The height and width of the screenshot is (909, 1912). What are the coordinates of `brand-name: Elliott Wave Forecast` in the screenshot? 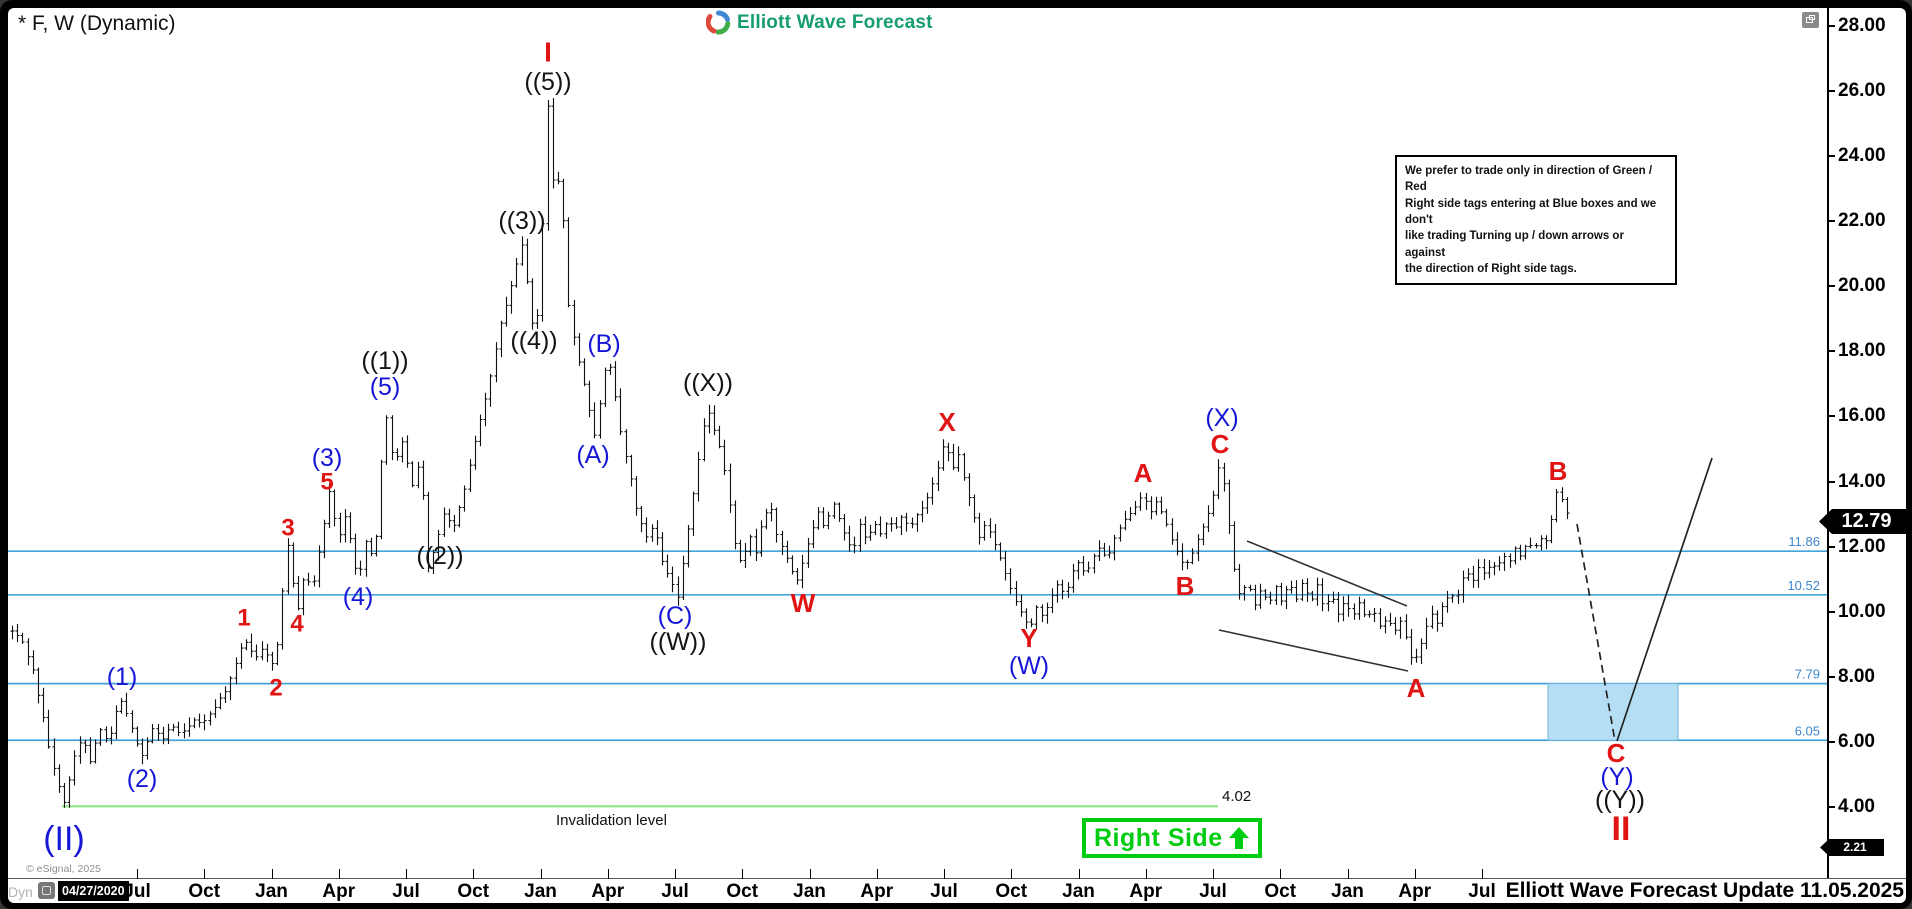 It's located at (835, 22).